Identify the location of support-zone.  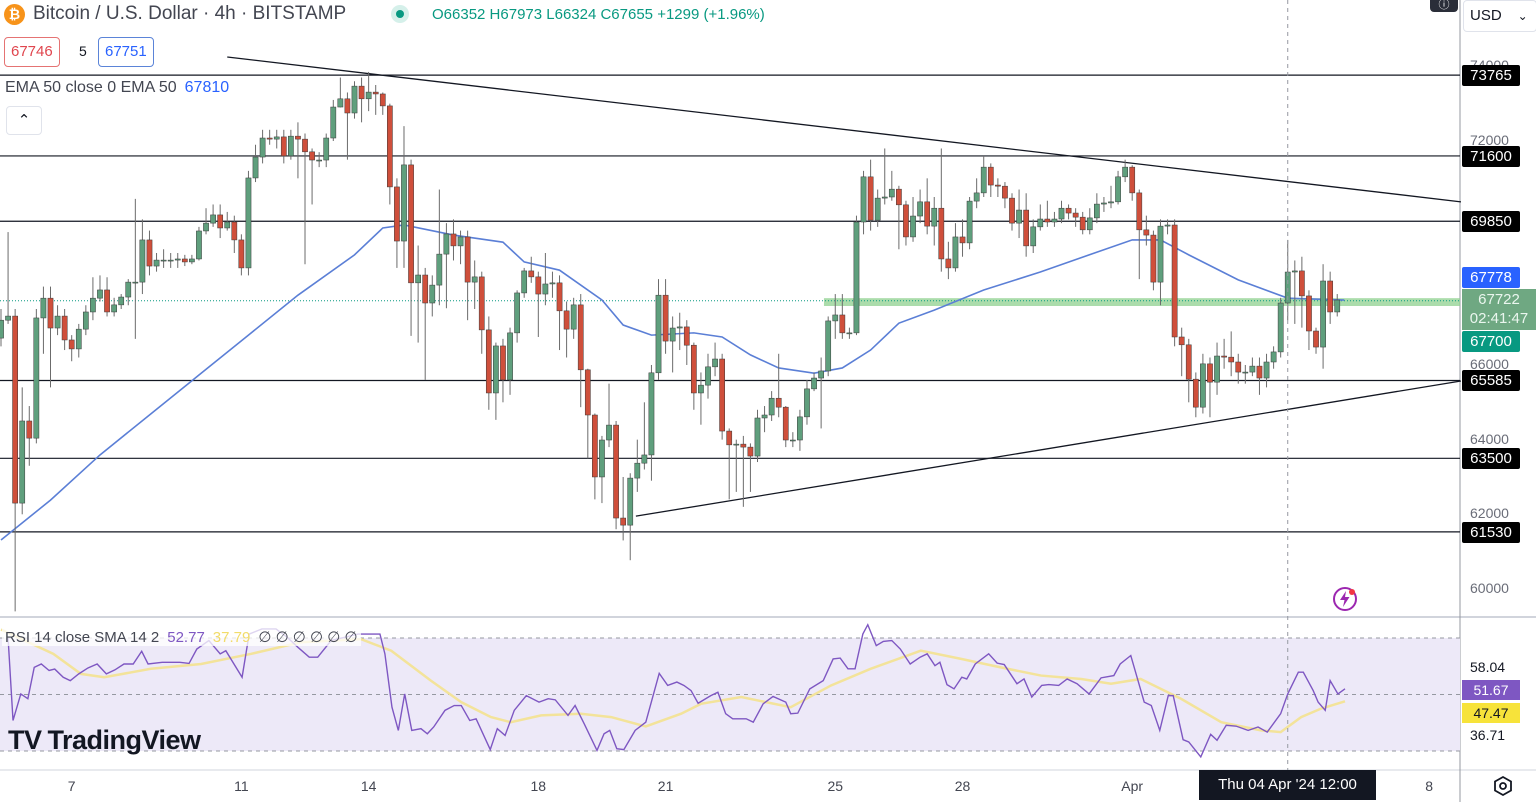
(730, 302).